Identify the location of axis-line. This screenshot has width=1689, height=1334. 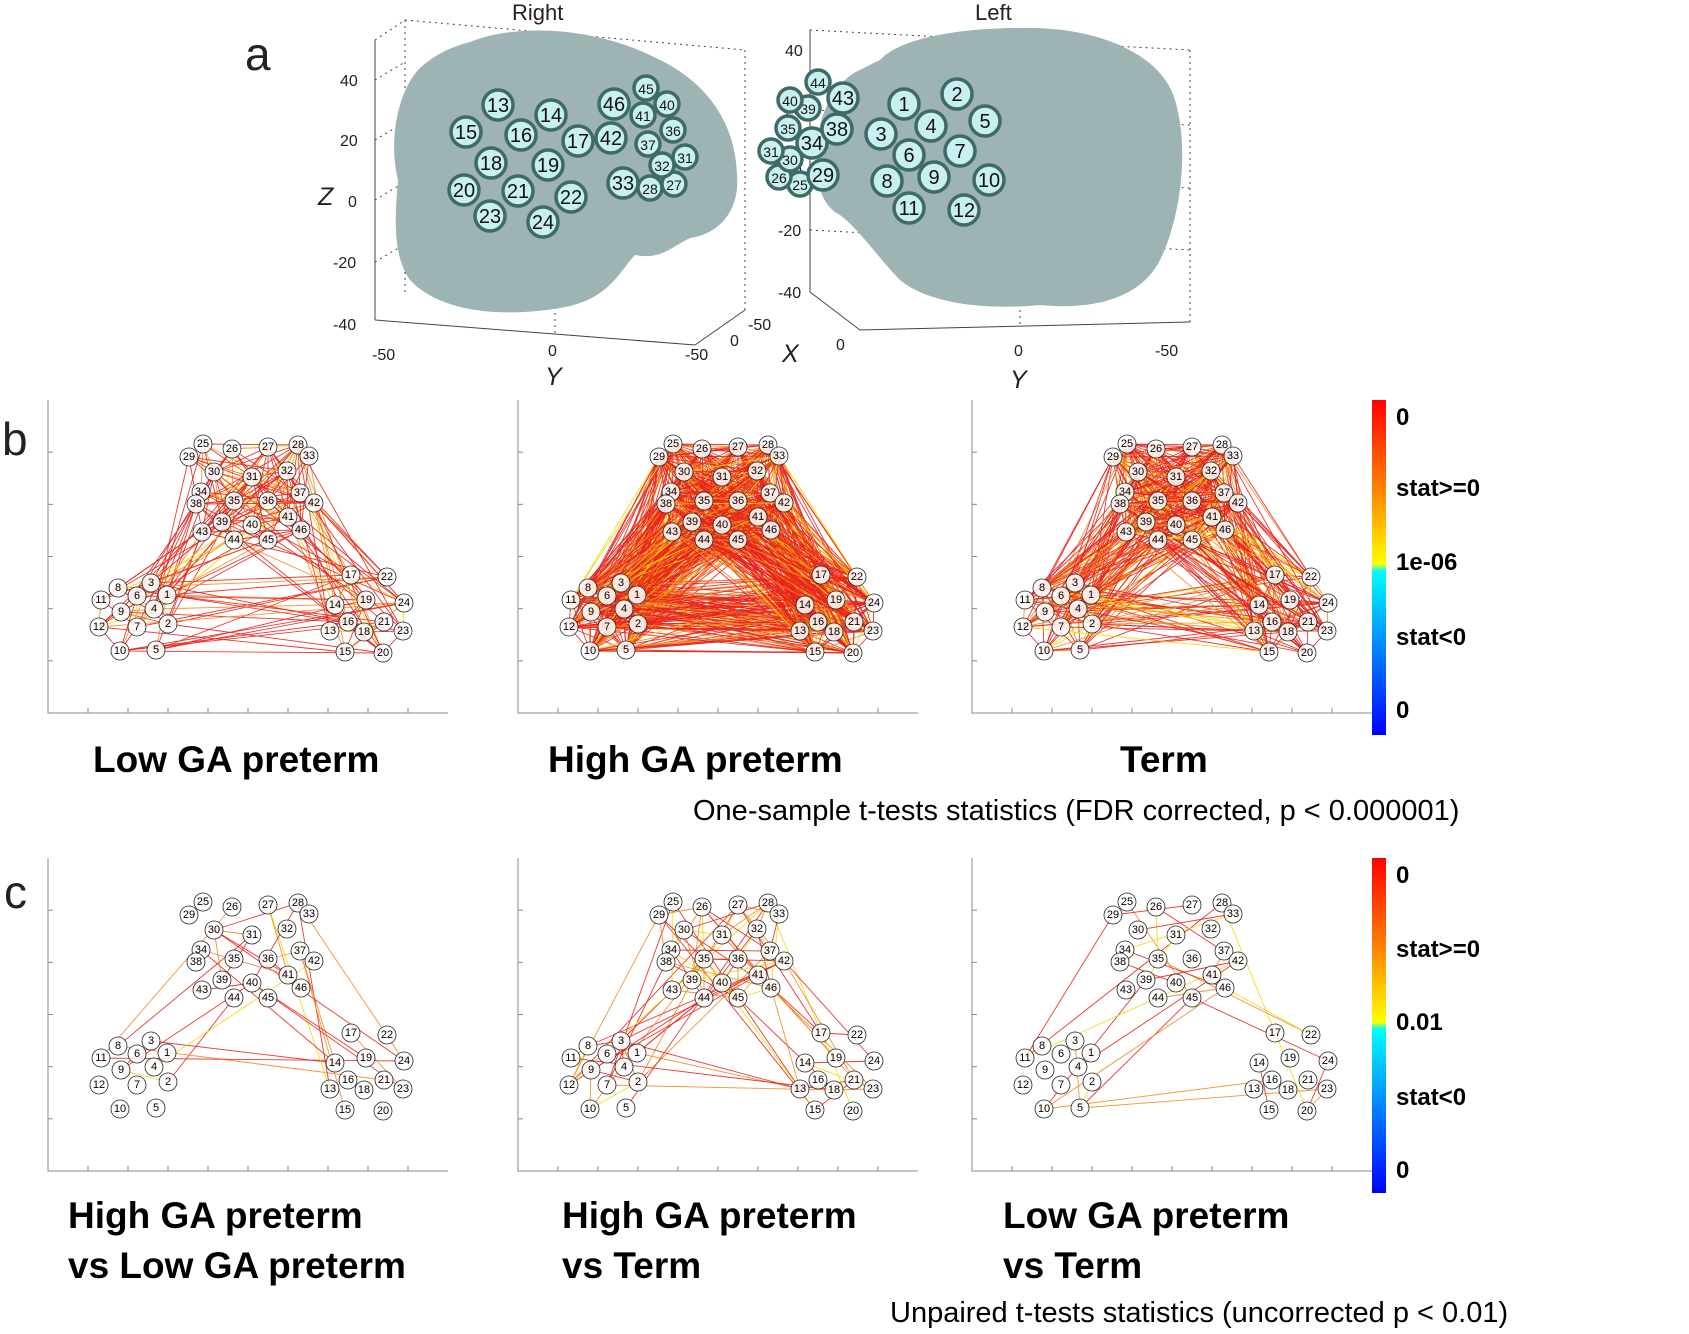
(535, 332).